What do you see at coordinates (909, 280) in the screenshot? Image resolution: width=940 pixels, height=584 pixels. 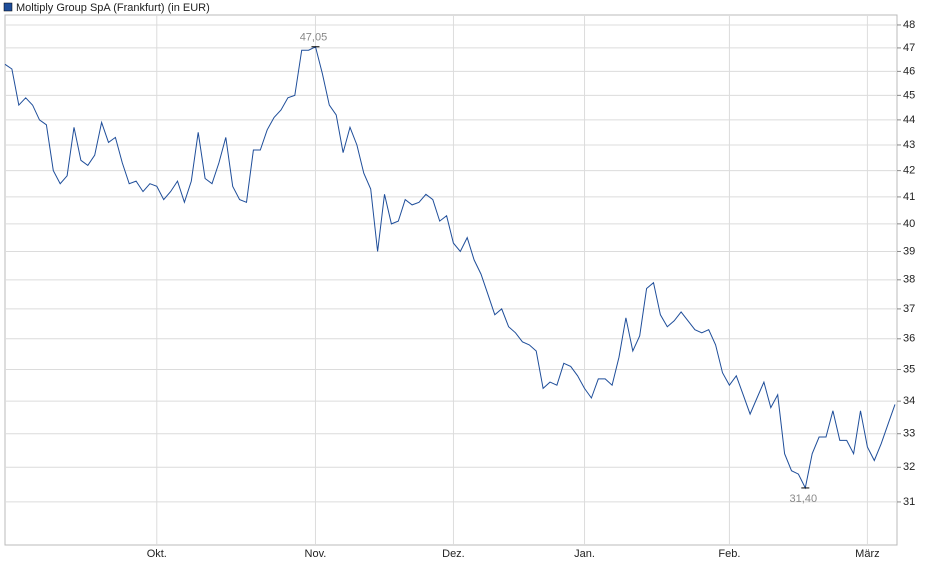 I see `y-tick-label: 38` at bounding box center [909, 280].